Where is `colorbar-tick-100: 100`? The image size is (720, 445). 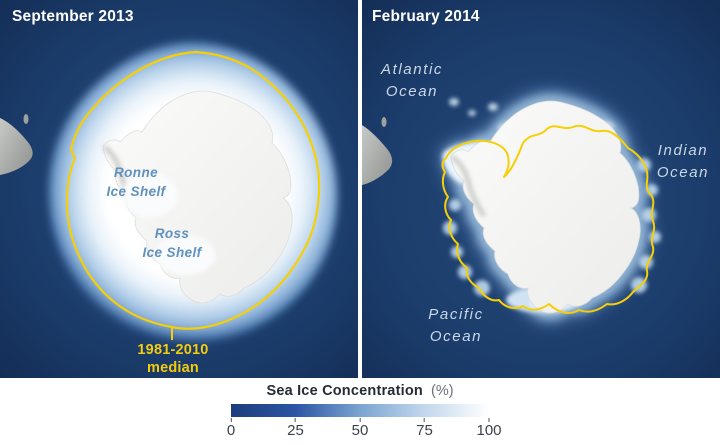
colorbar-tick-100: 100 is located at coordinates (489, 428).